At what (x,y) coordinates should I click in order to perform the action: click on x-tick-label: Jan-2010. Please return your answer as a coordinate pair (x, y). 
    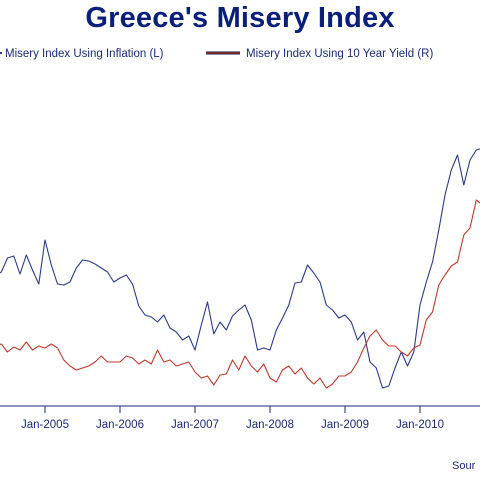
    Looking at the image, I should click on (420, 425).